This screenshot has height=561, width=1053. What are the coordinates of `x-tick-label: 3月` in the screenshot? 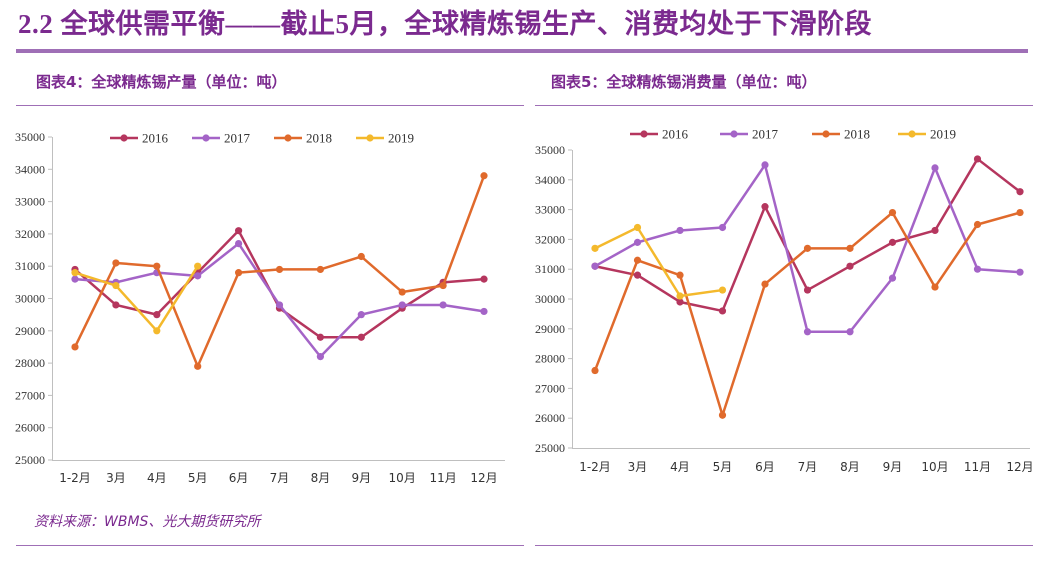 It's located at (116, 478).